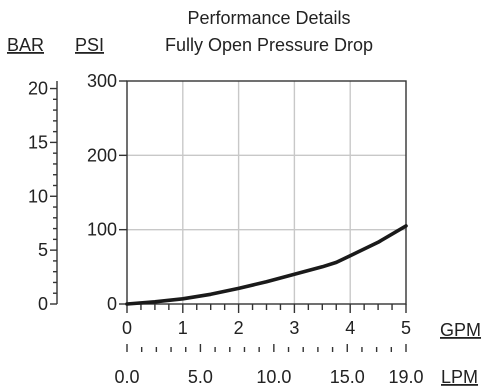  I want to click on psi-tick-label: 300, so click(102, 81).